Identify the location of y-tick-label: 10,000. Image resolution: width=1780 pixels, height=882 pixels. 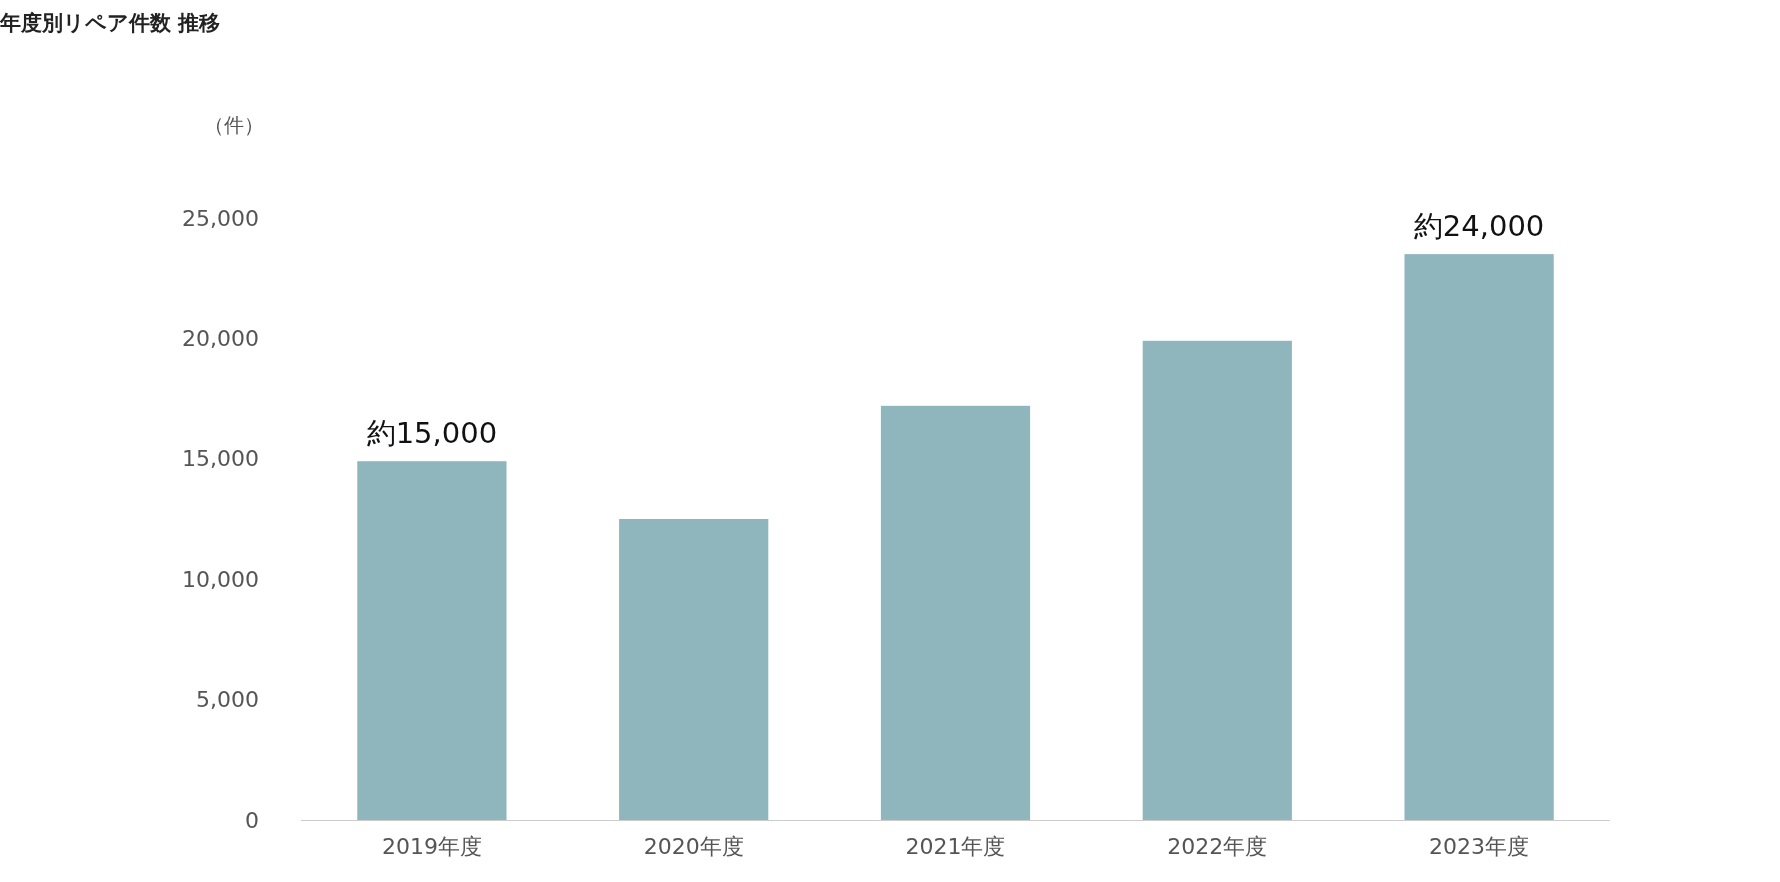
(220, 579).